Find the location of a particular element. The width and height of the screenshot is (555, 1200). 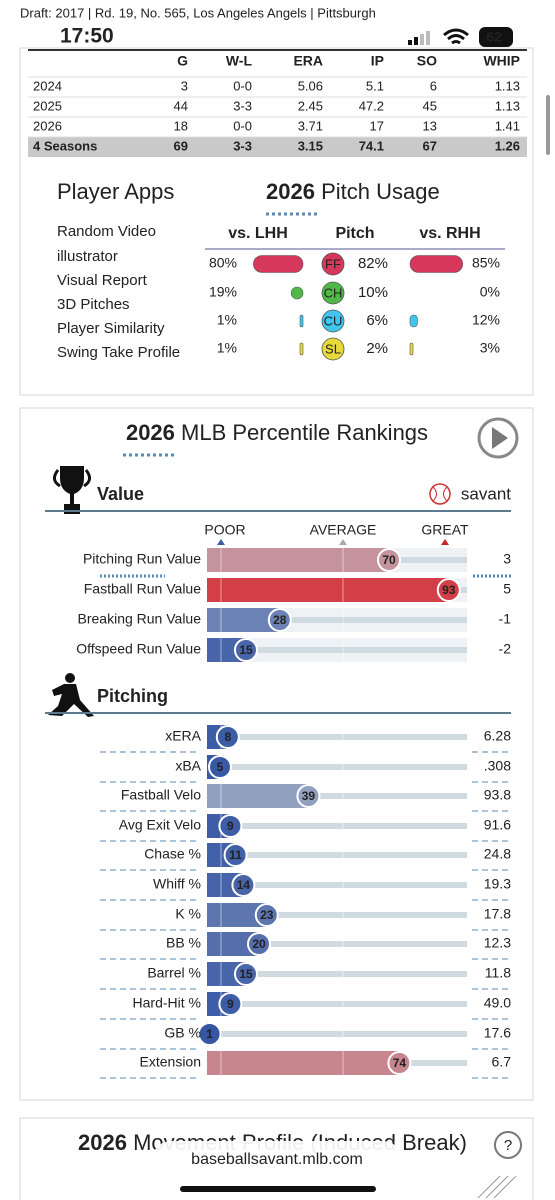

app-link: Player Similarity is located at coordinates (111, 328).